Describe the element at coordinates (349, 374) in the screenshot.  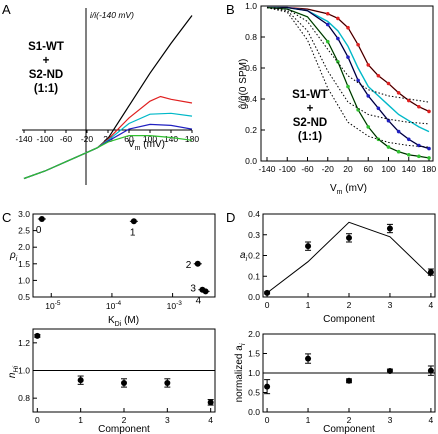
I see `panel-d-bottom-points` at that location.